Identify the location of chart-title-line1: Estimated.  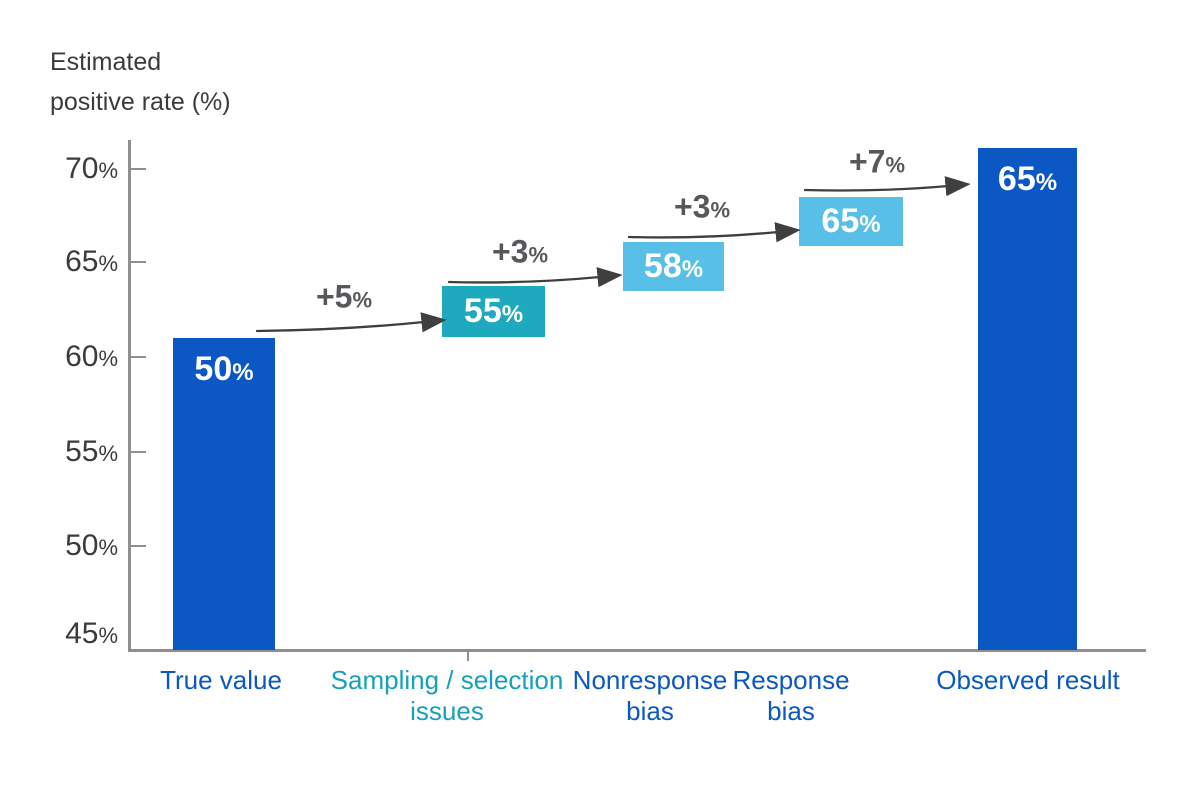
(106, 62).